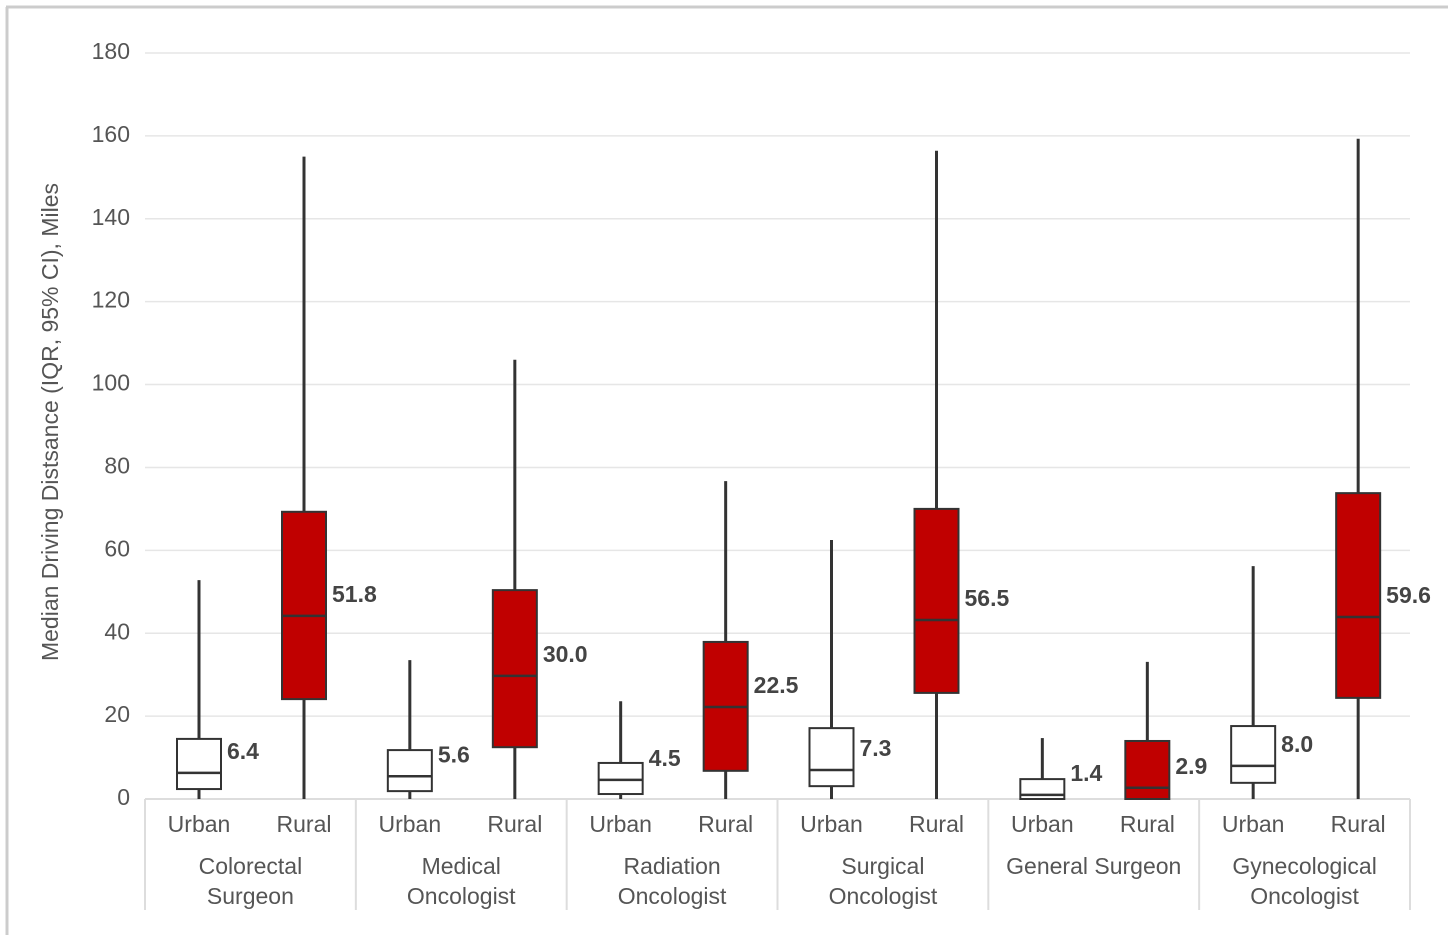  Describe the element at coordinates (117, 631) in the screenshot. I see `y-tick-label: 40` at that location.